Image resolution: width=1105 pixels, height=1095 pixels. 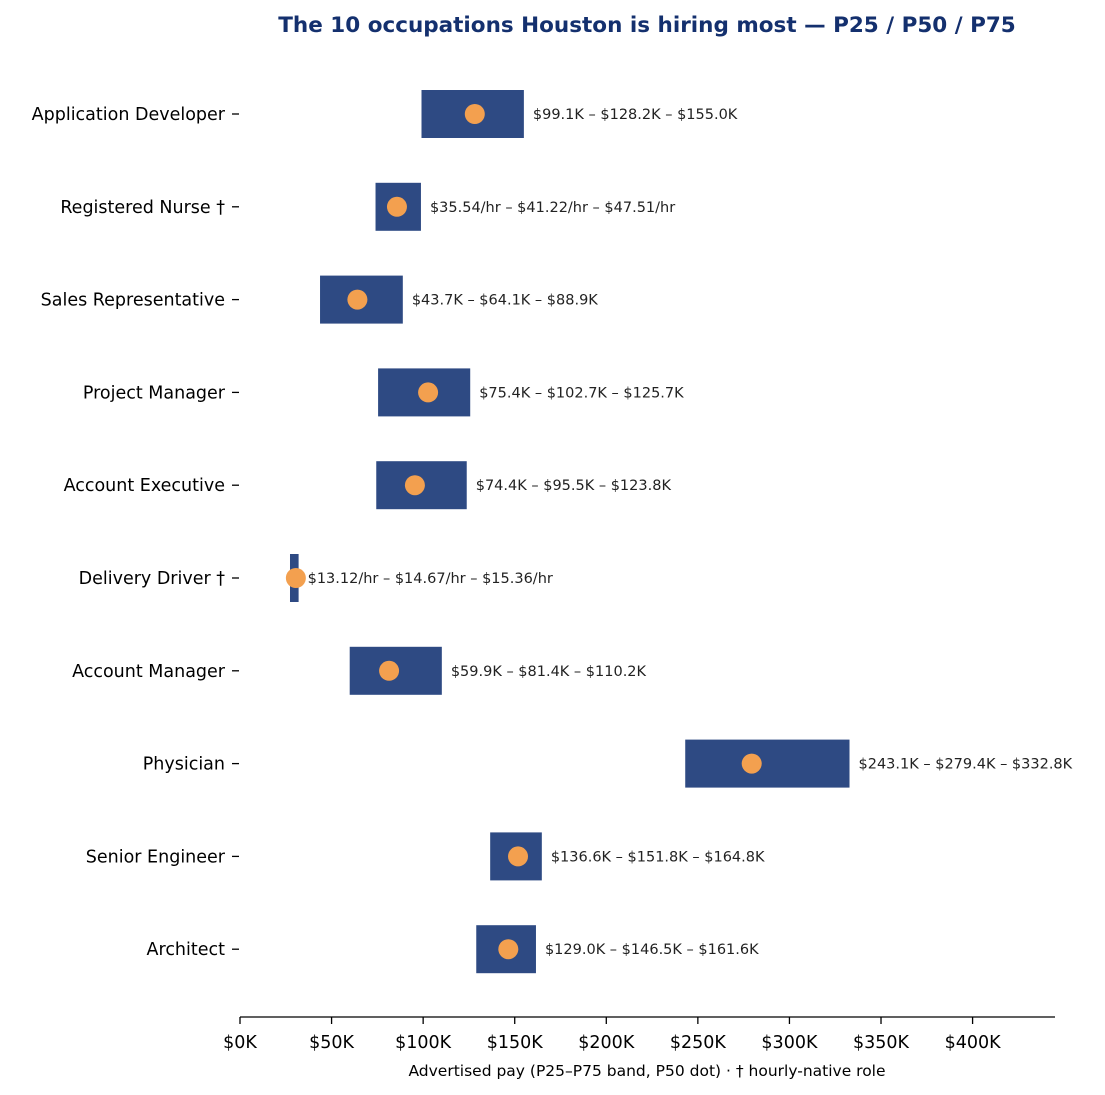 I want to click on x-tick-label: $250K, so click(x=698, y=1043).